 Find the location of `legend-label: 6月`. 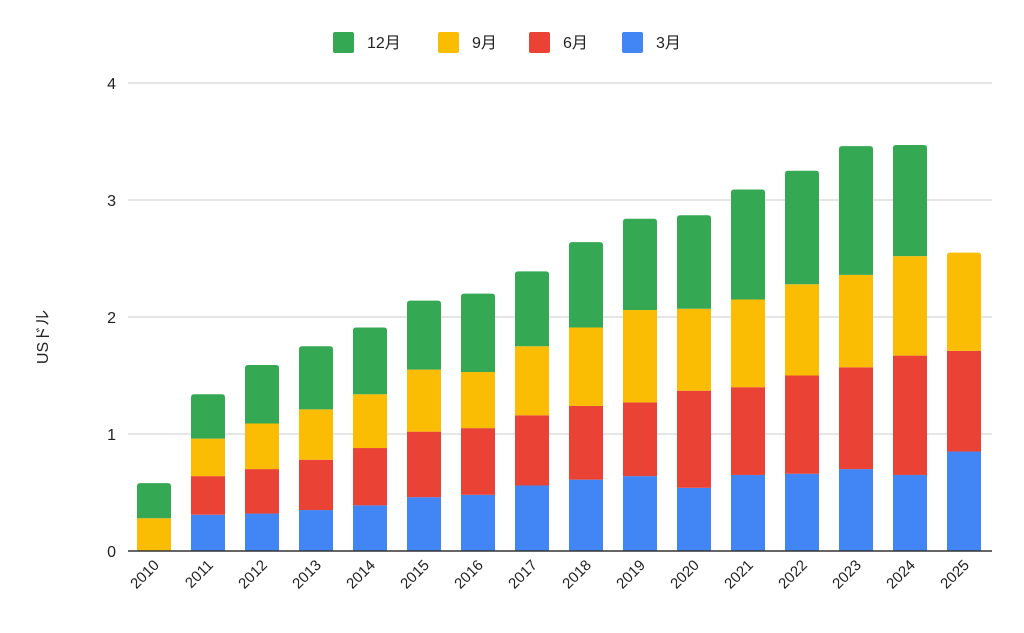

legend-label: 6月 is located at coordinates (575, 43).